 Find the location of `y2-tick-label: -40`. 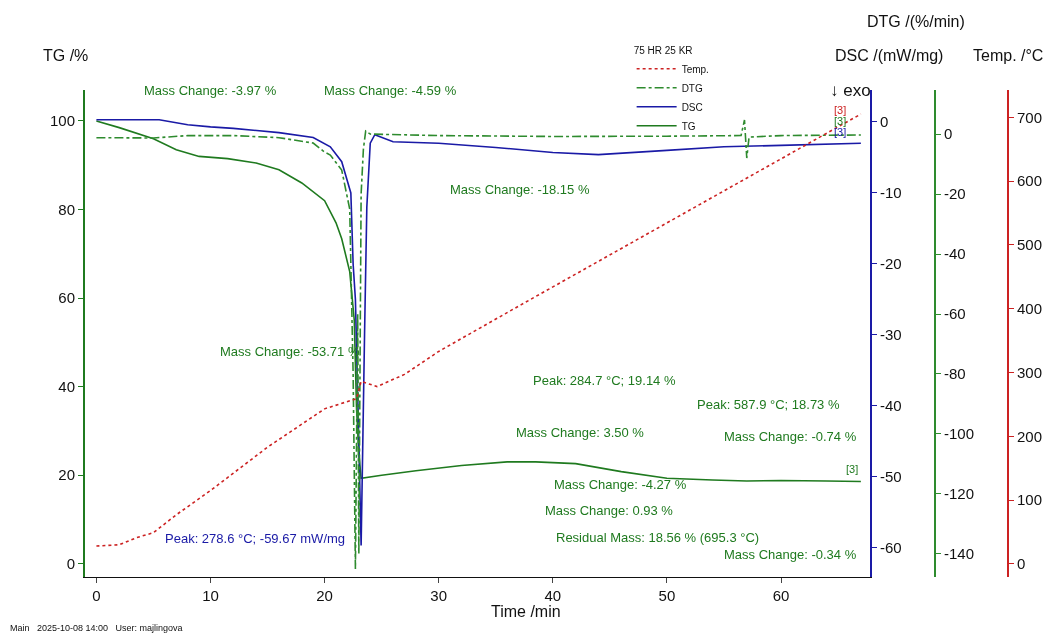

y2-tick-label: -40 is located at coordinates (891, 406).